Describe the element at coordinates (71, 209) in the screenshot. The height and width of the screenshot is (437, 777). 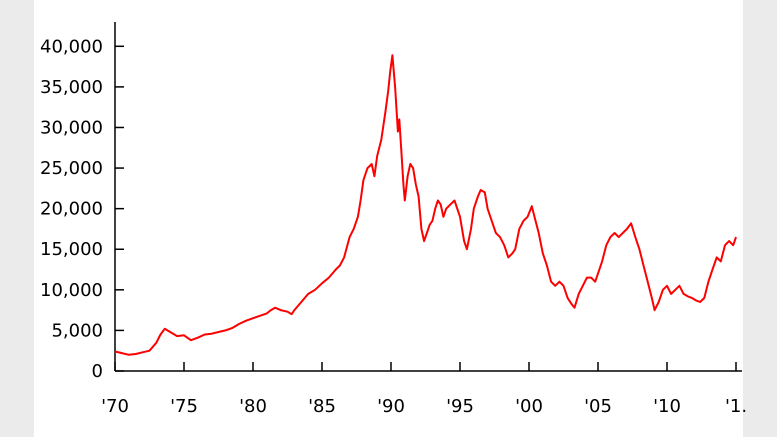
I see `y-tick-label: 20,000` at that location.